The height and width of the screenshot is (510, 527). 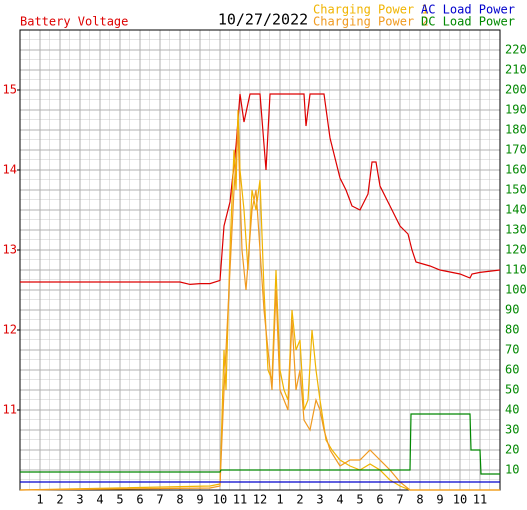 What do you see at coordinates (516, 150) in the screenshot?
I see `y2-tick-label: 170` at bounding box center [516, 150].